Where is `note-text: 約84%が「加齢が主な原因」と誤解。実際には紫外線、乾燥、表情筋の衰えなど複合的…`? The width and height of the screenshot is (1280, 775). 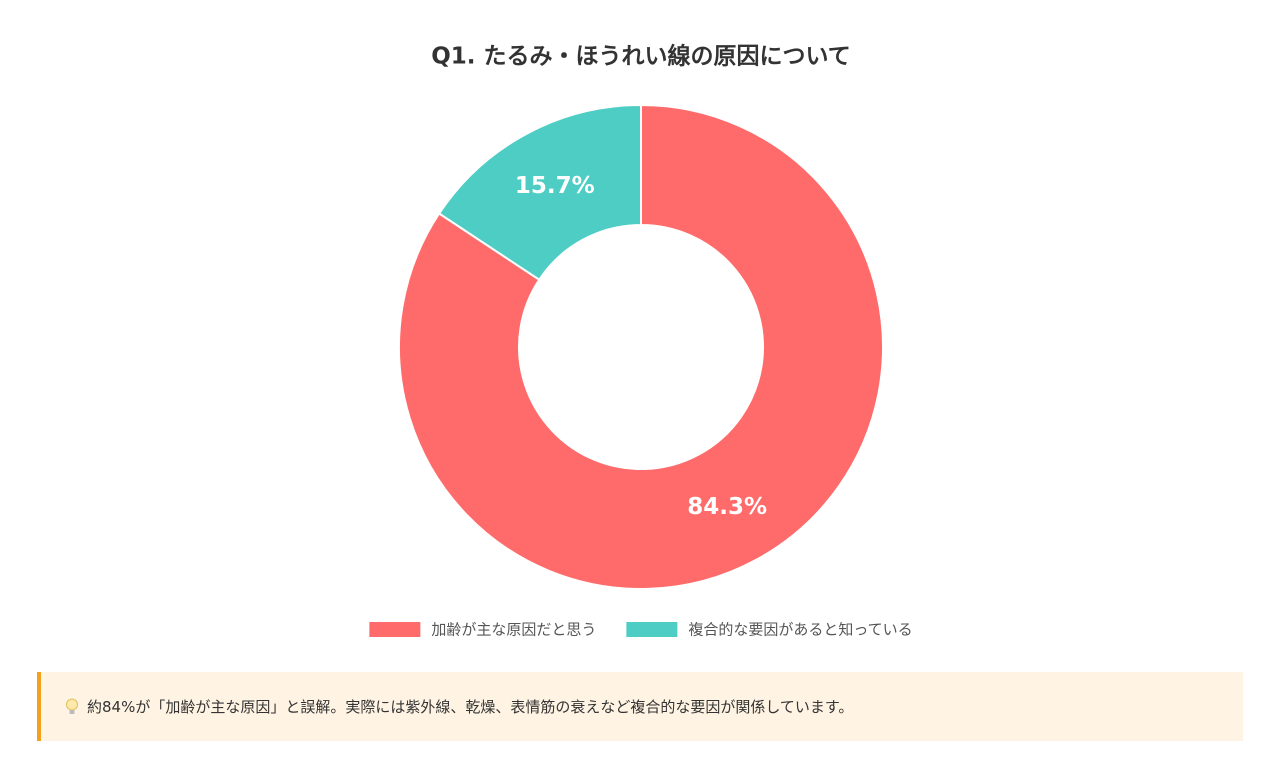
note-text: 約84%が「加齢が主な原因」と誤解。実際には紫外線、乾燥、表情筋の衰えなど複合的… is located at coordinates (470, 707).